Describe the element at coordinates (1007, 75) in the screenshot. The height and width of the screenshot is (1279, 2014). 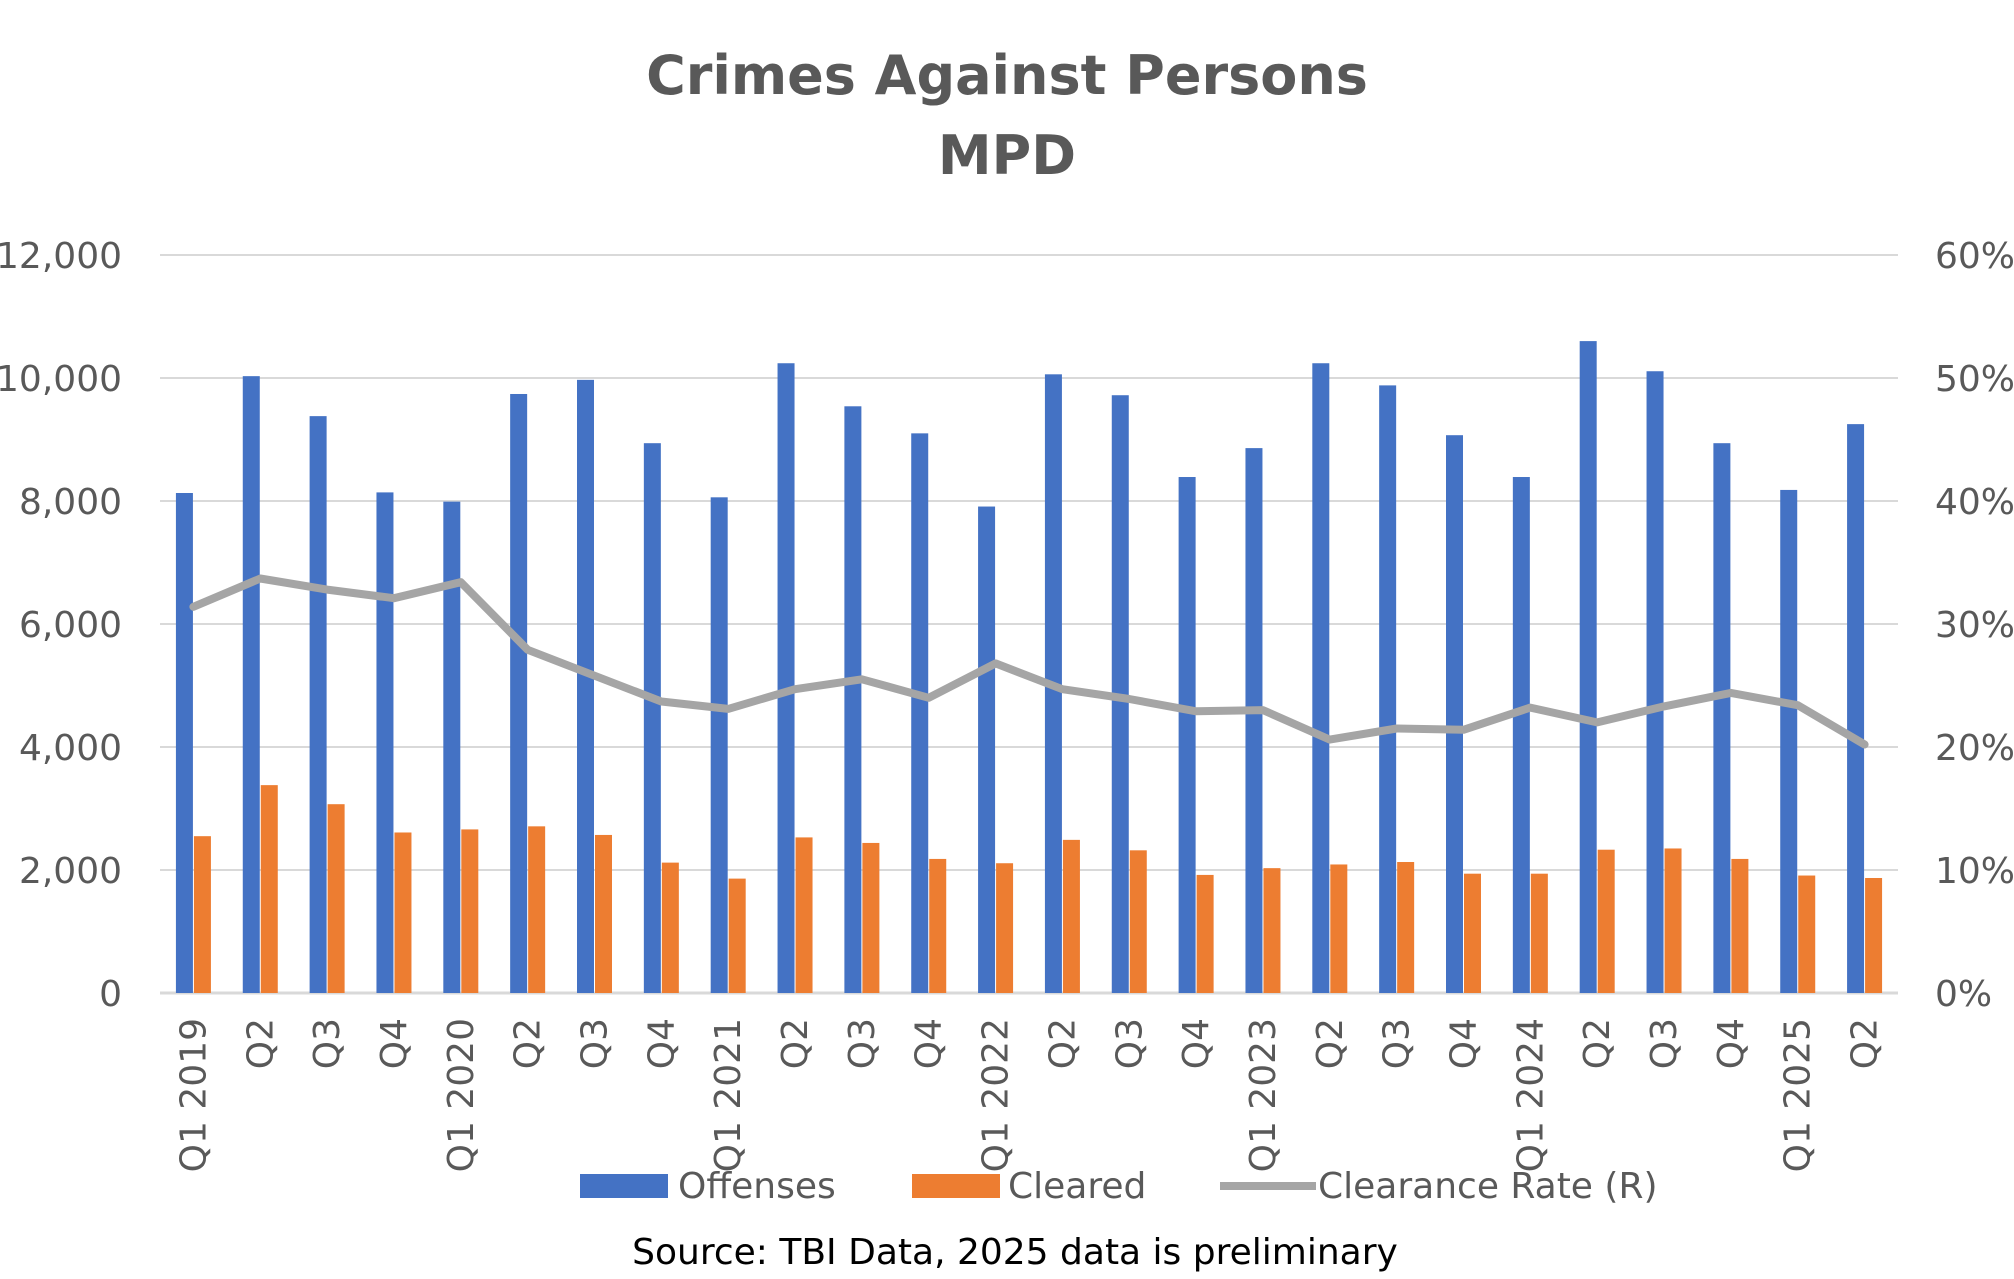
I see `chart-title: Crimes Against Persons` at that location.